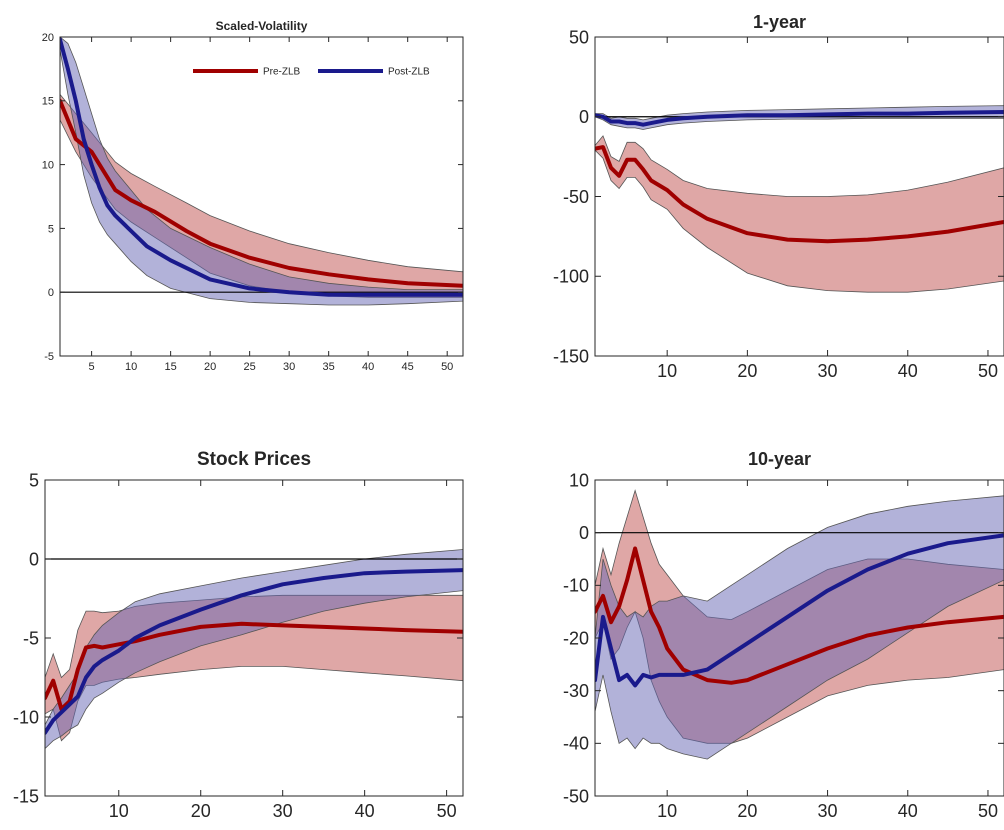  I want to click on chart-title: Stock Prices, so click(254, 459).